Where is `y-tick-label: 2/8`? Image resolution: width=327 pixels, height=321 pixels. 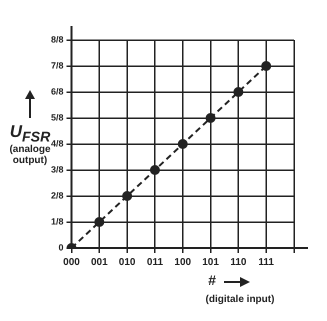 y-tick-label: 2/8 is located at coordinates (57, 195).